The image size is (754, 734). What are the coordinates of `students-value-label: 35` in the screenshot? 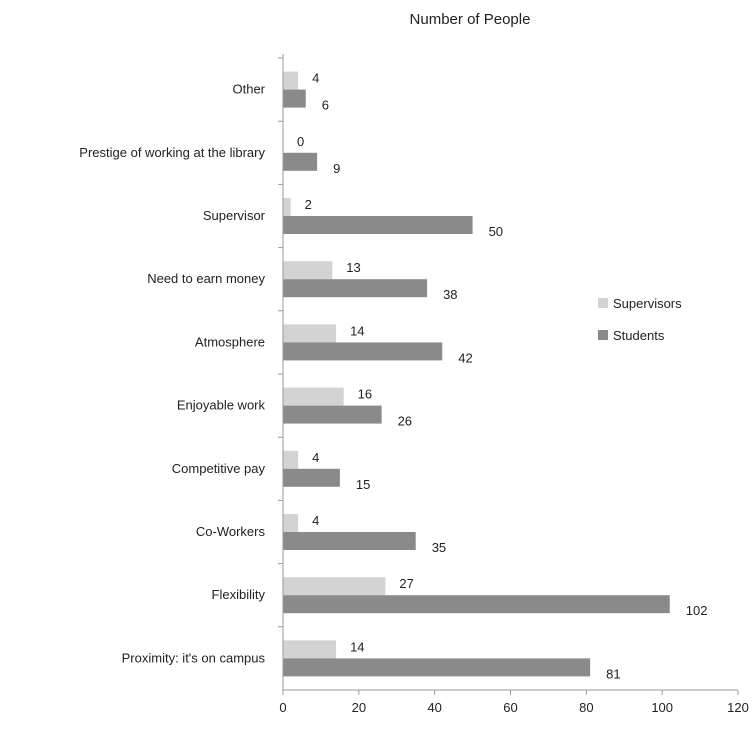 It's located at (439, 547).